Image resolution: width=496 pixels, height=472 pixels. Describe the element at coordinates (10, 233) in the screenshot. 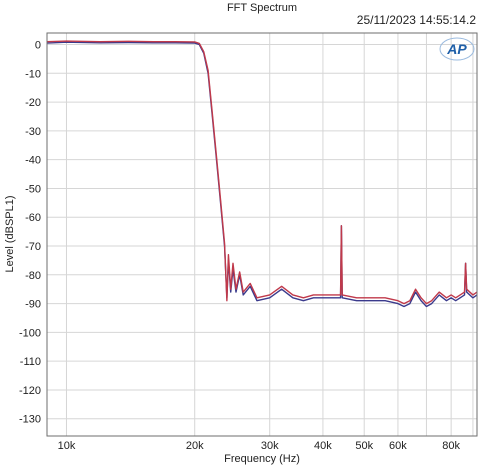

I see `y-axis-label: Level (dBSPL1)` at that location.